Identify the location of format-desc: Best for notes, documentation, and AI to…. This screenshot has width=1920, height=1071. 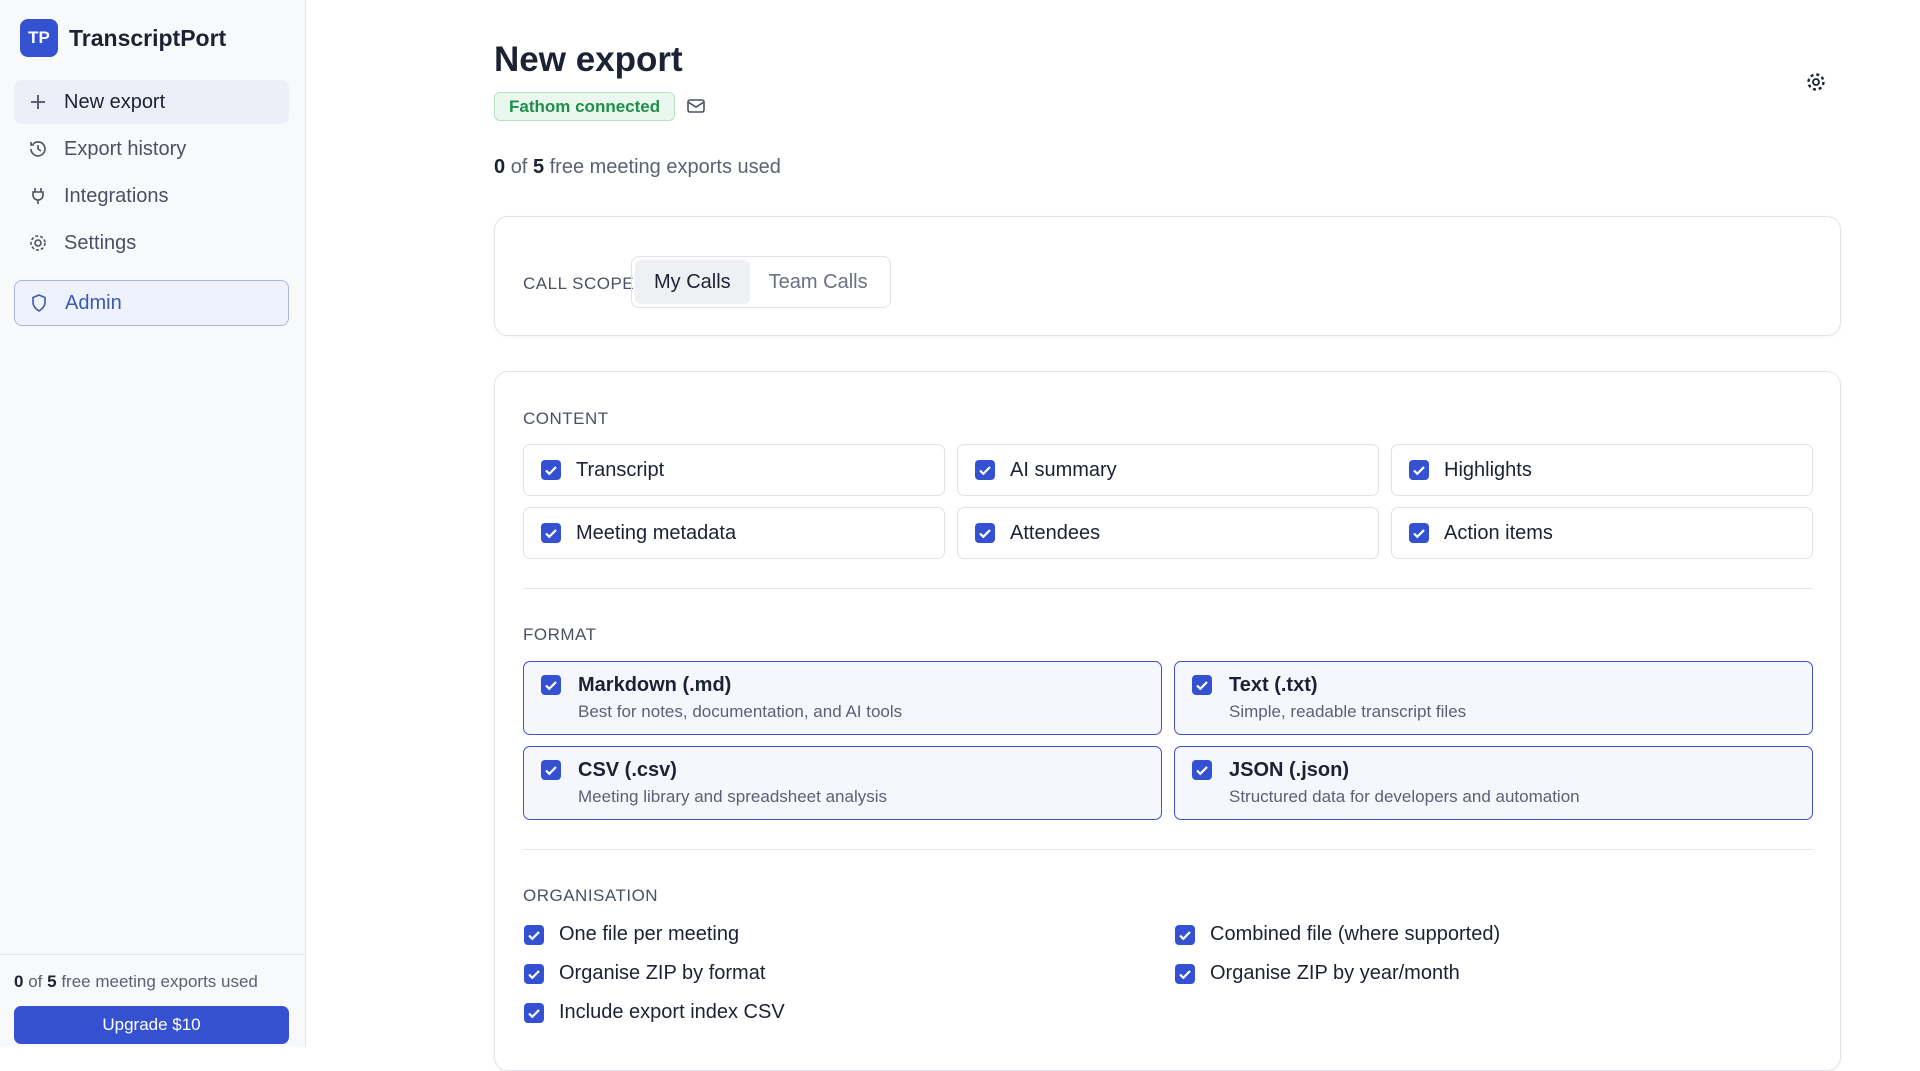
(740, 711).